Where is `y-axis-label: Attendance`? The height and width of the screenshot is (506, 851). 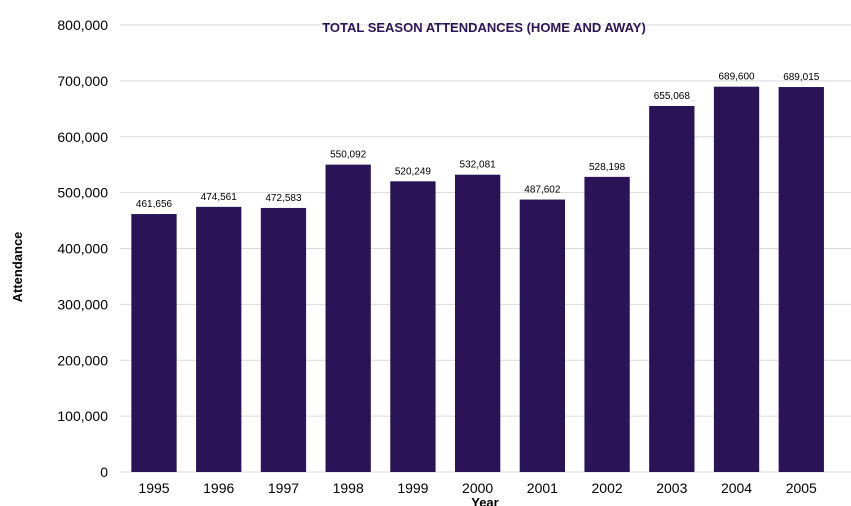 y-axis-label: Attendance is located at coordinates (17, 267).